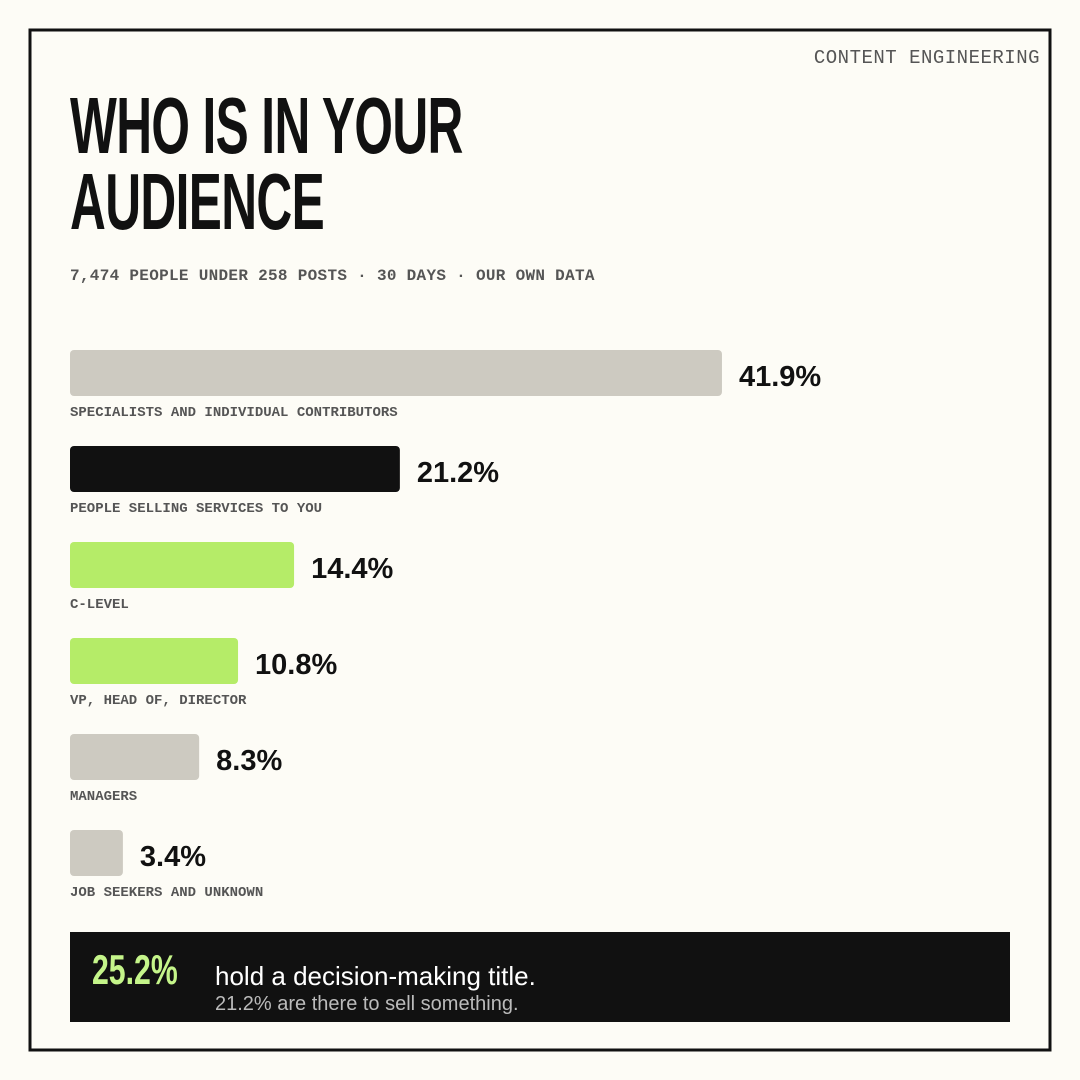 The image size is (1080, 1080). Describe the element at coordinates (173, 857) in the screenshot. I see `value-label: 3.4%` at that location.